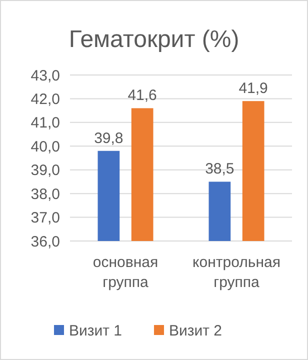 The height and width of the screenshot is (360, 308). What do you see at coordinates (45, 241) in the screenshot?
I see `y-tick-label: 36,0` at bounding box center [45, 241].